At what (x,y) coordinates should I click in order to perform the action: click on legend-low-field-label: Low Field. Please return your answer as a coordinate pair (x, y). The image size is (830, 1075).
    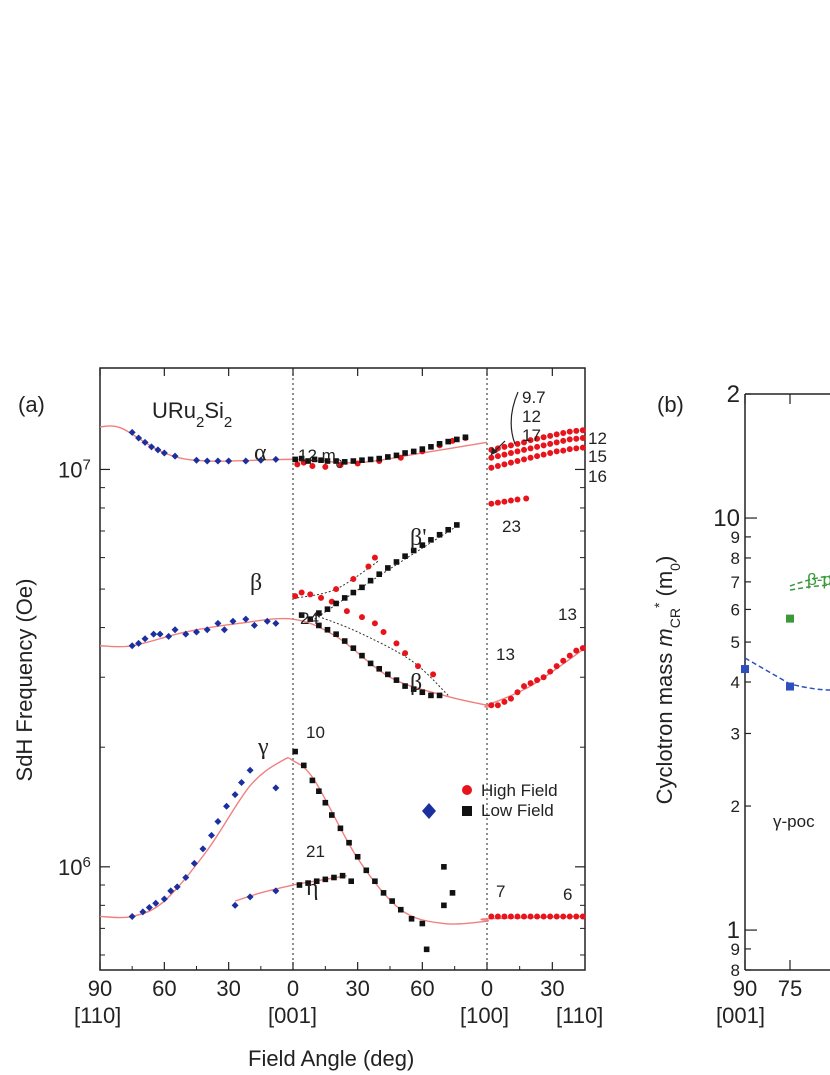
    Looking at the image, I should click on (517, 810).